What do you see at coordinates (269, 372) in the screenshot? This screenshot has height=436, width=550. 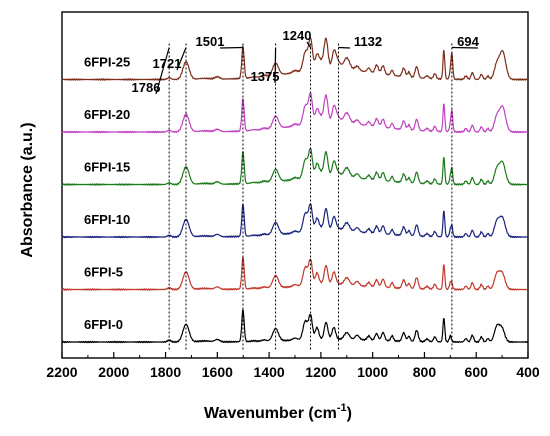 I see `x-tick-label: 1400` at bounding box center [269, 372].